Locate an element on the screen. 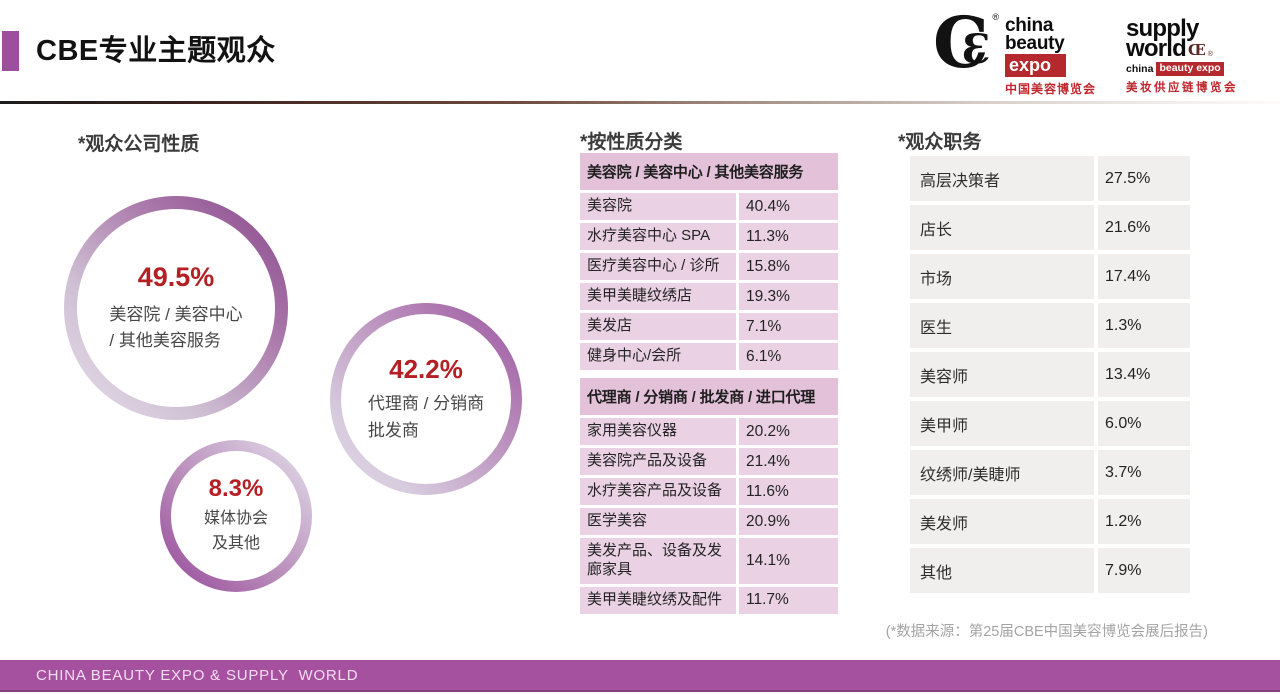 The height and width of the screenshot is (694, 1280). bottom-bar-text: CHINA BEAUTY EXPO & SUPPLY WORLD is located at coordinates (197, 675).